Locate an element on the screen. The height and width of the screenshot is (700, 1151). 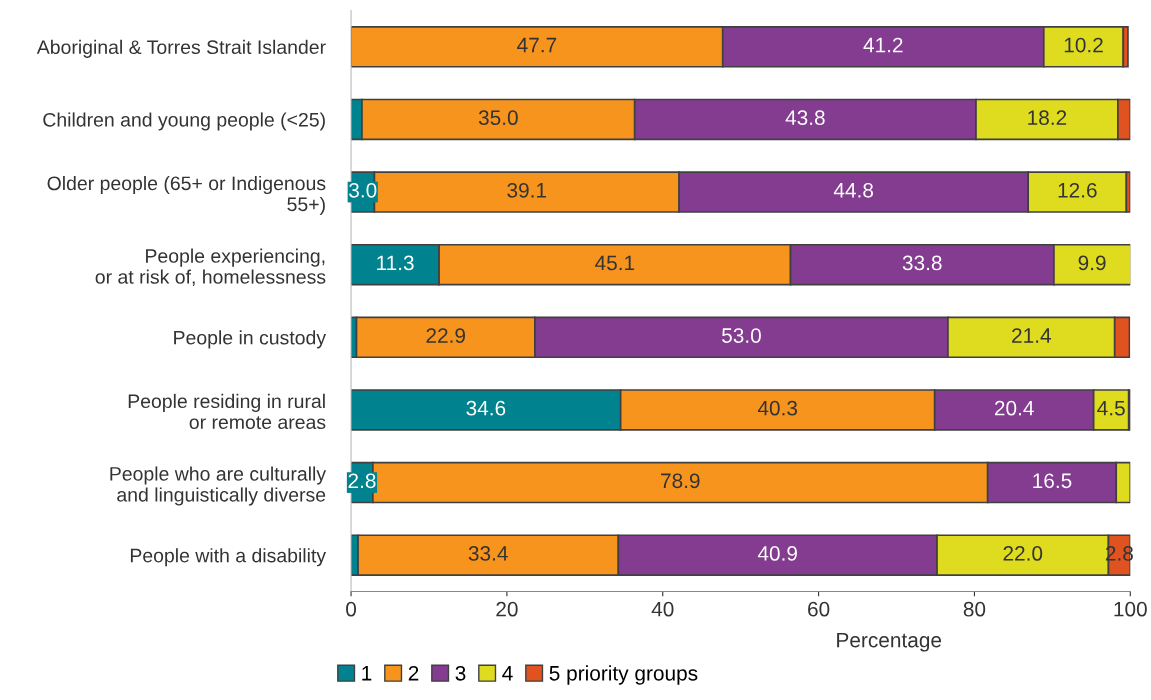
x-axis-title: Percentage is located at coordinates (889, 642).